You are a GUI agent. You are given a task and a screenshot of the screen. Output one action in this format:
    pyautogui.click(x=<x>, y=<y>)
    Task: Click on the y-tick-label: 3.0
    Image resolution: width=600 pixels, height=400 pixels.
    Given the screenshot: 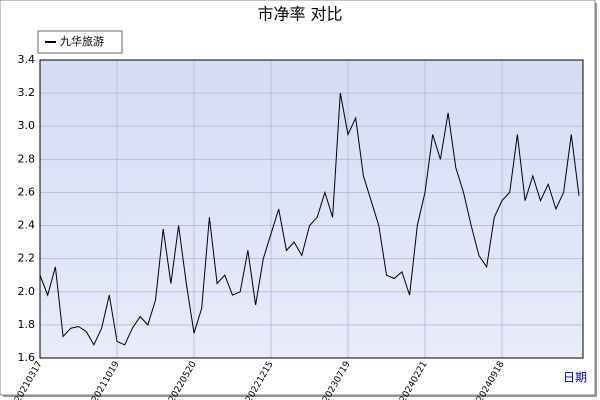 What is the action you would take?
    pyautogui.click(x=27, y=125)
    